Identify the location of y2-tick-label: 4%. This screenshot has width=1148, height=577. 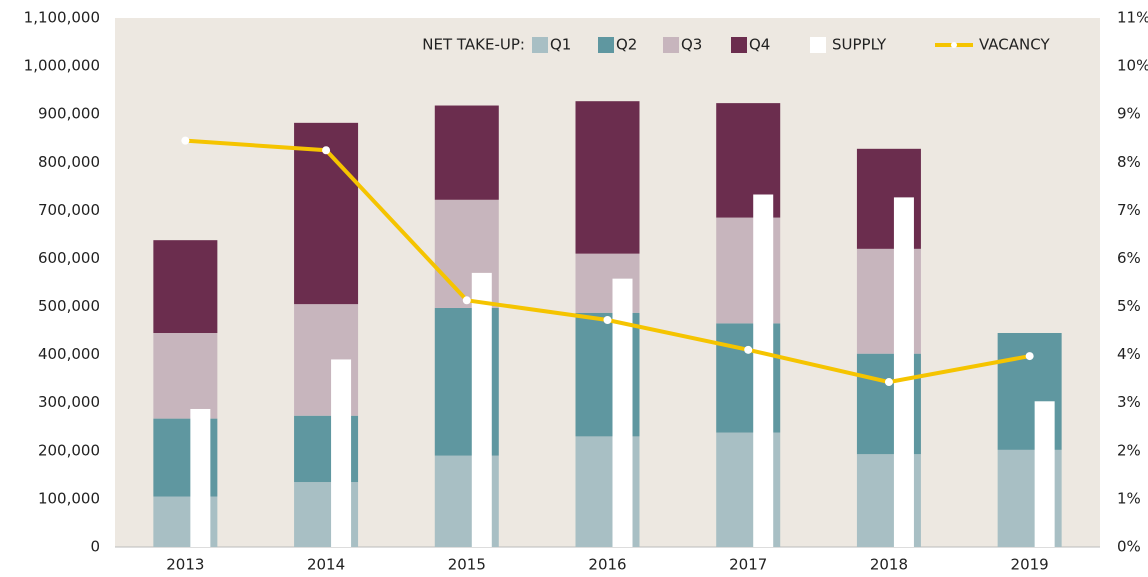
(1129, 354).